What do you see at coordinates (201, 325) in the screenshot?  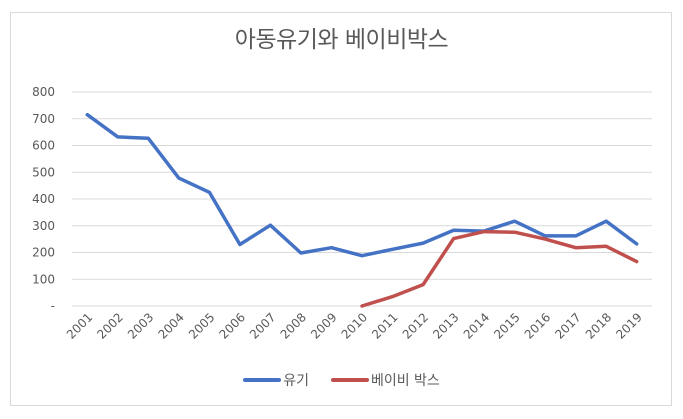 I see `x-tick-label: 2005` at bounding box center [201, 325].